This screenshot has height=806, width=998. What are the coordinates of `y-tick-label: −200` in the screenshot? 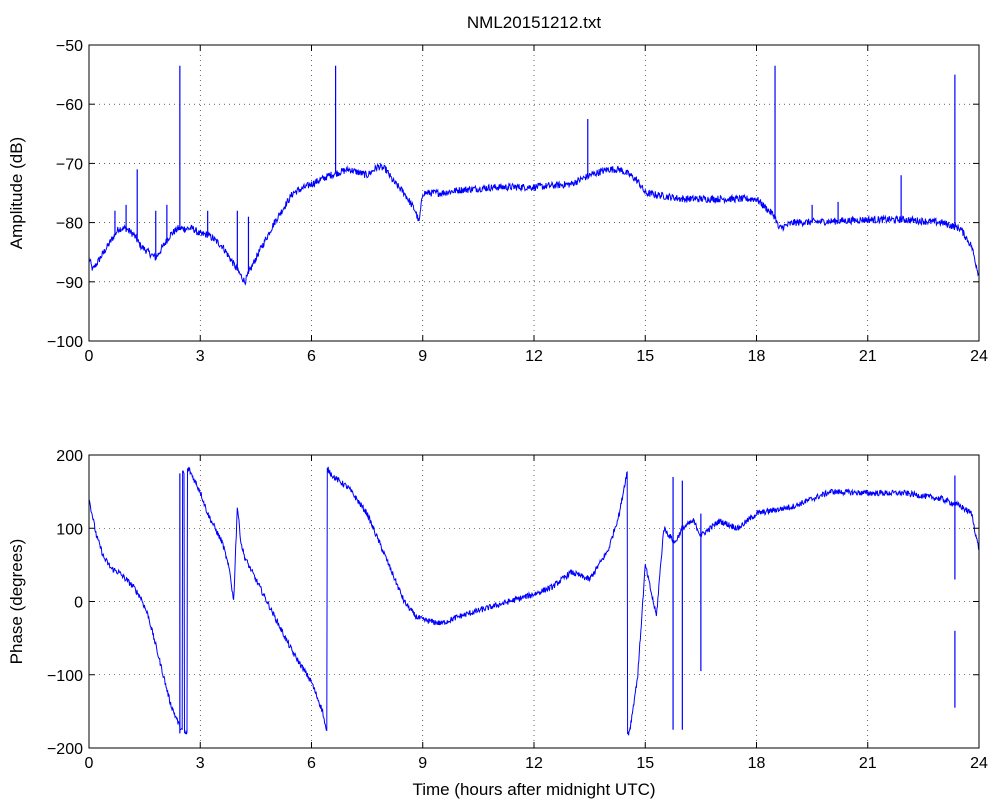 It's located at (65, 749).